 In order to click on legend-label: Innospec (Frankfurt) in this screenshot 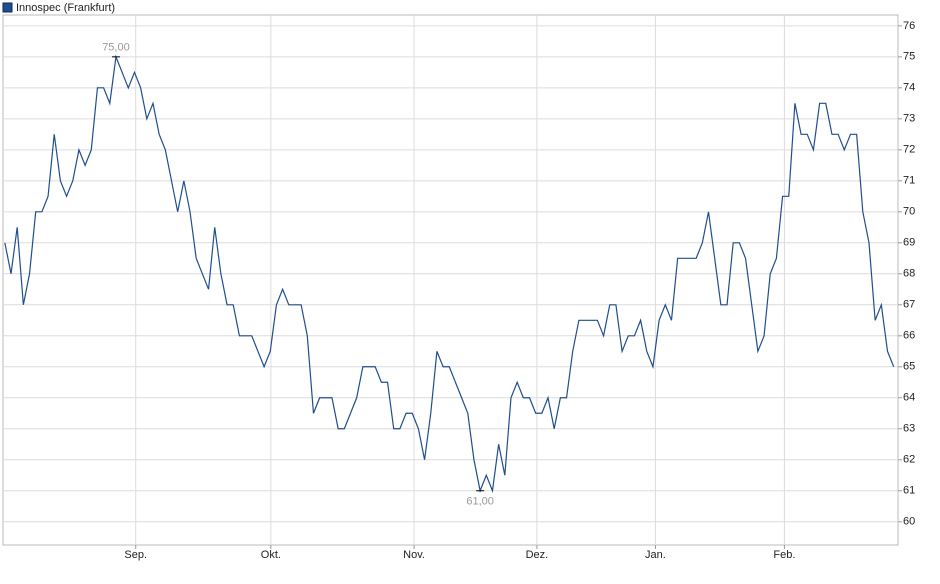, I will do `click(65, 8)`.